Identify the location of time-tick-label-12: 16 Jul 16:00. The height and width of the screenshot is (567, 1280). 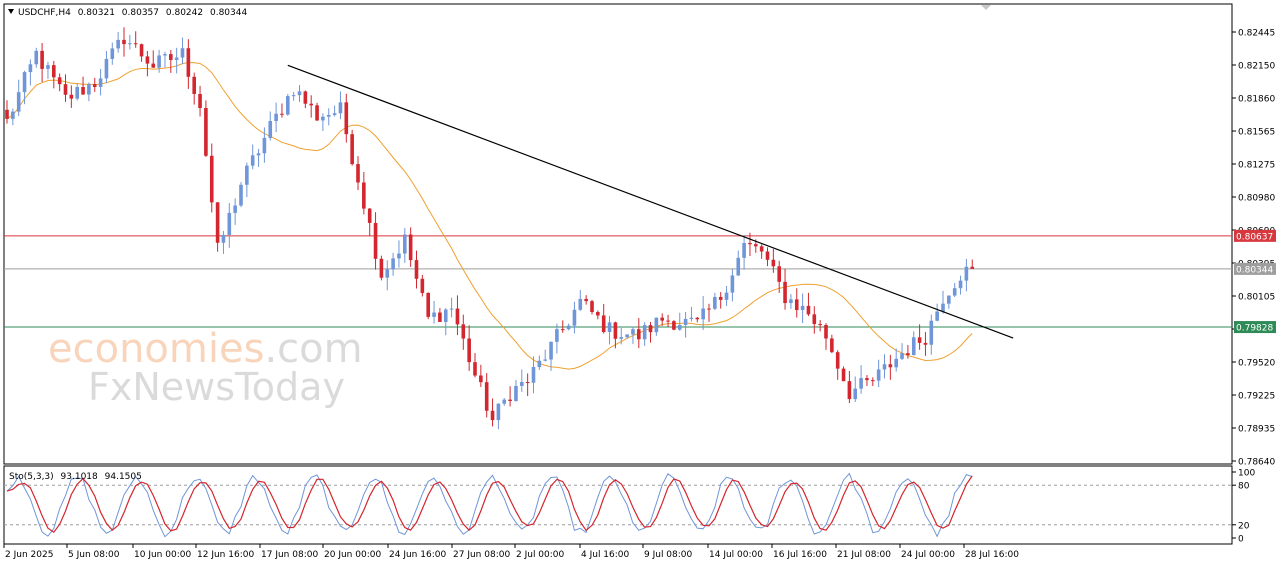
(800, 555).